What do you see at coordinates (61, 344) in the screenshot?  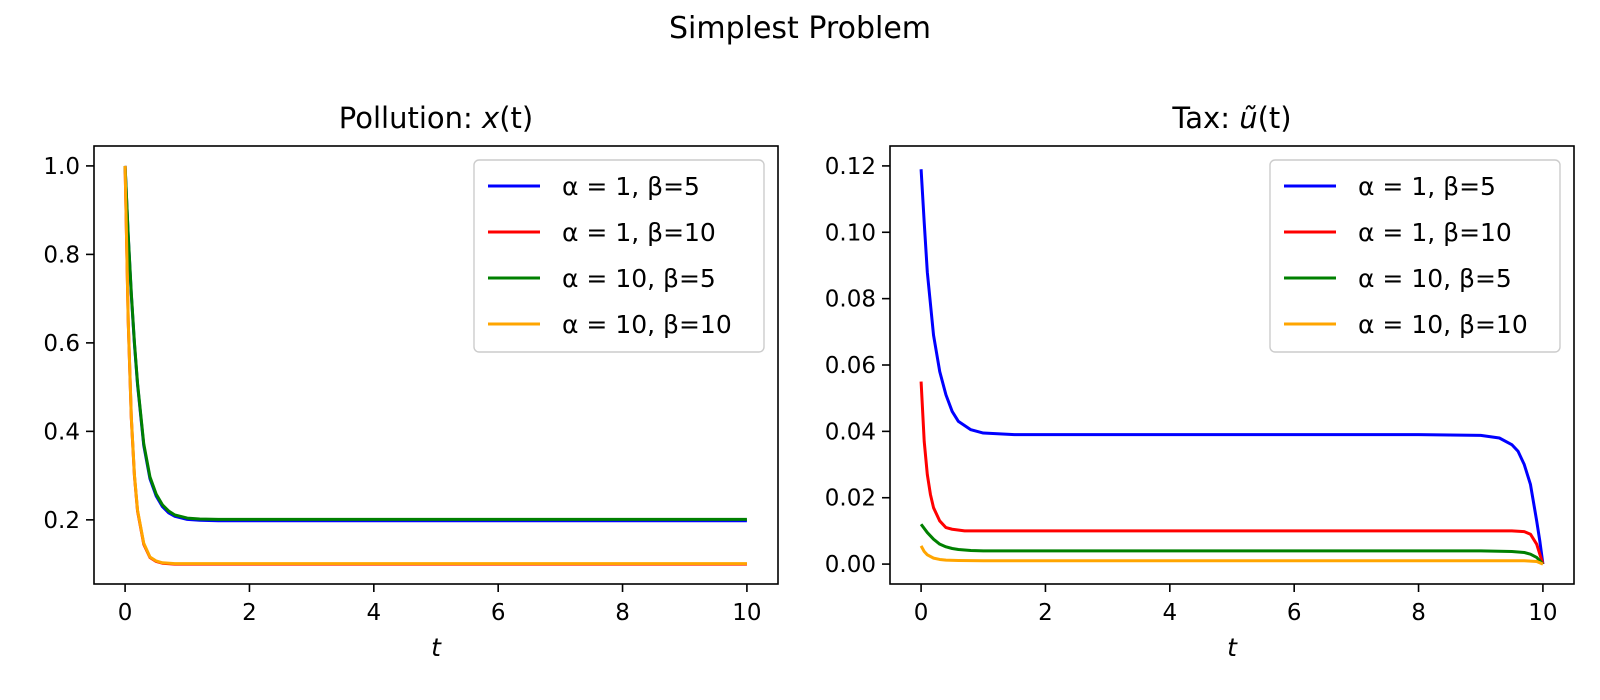 I see `y-tick-label: 0.6` at bounding box center [61, 344].